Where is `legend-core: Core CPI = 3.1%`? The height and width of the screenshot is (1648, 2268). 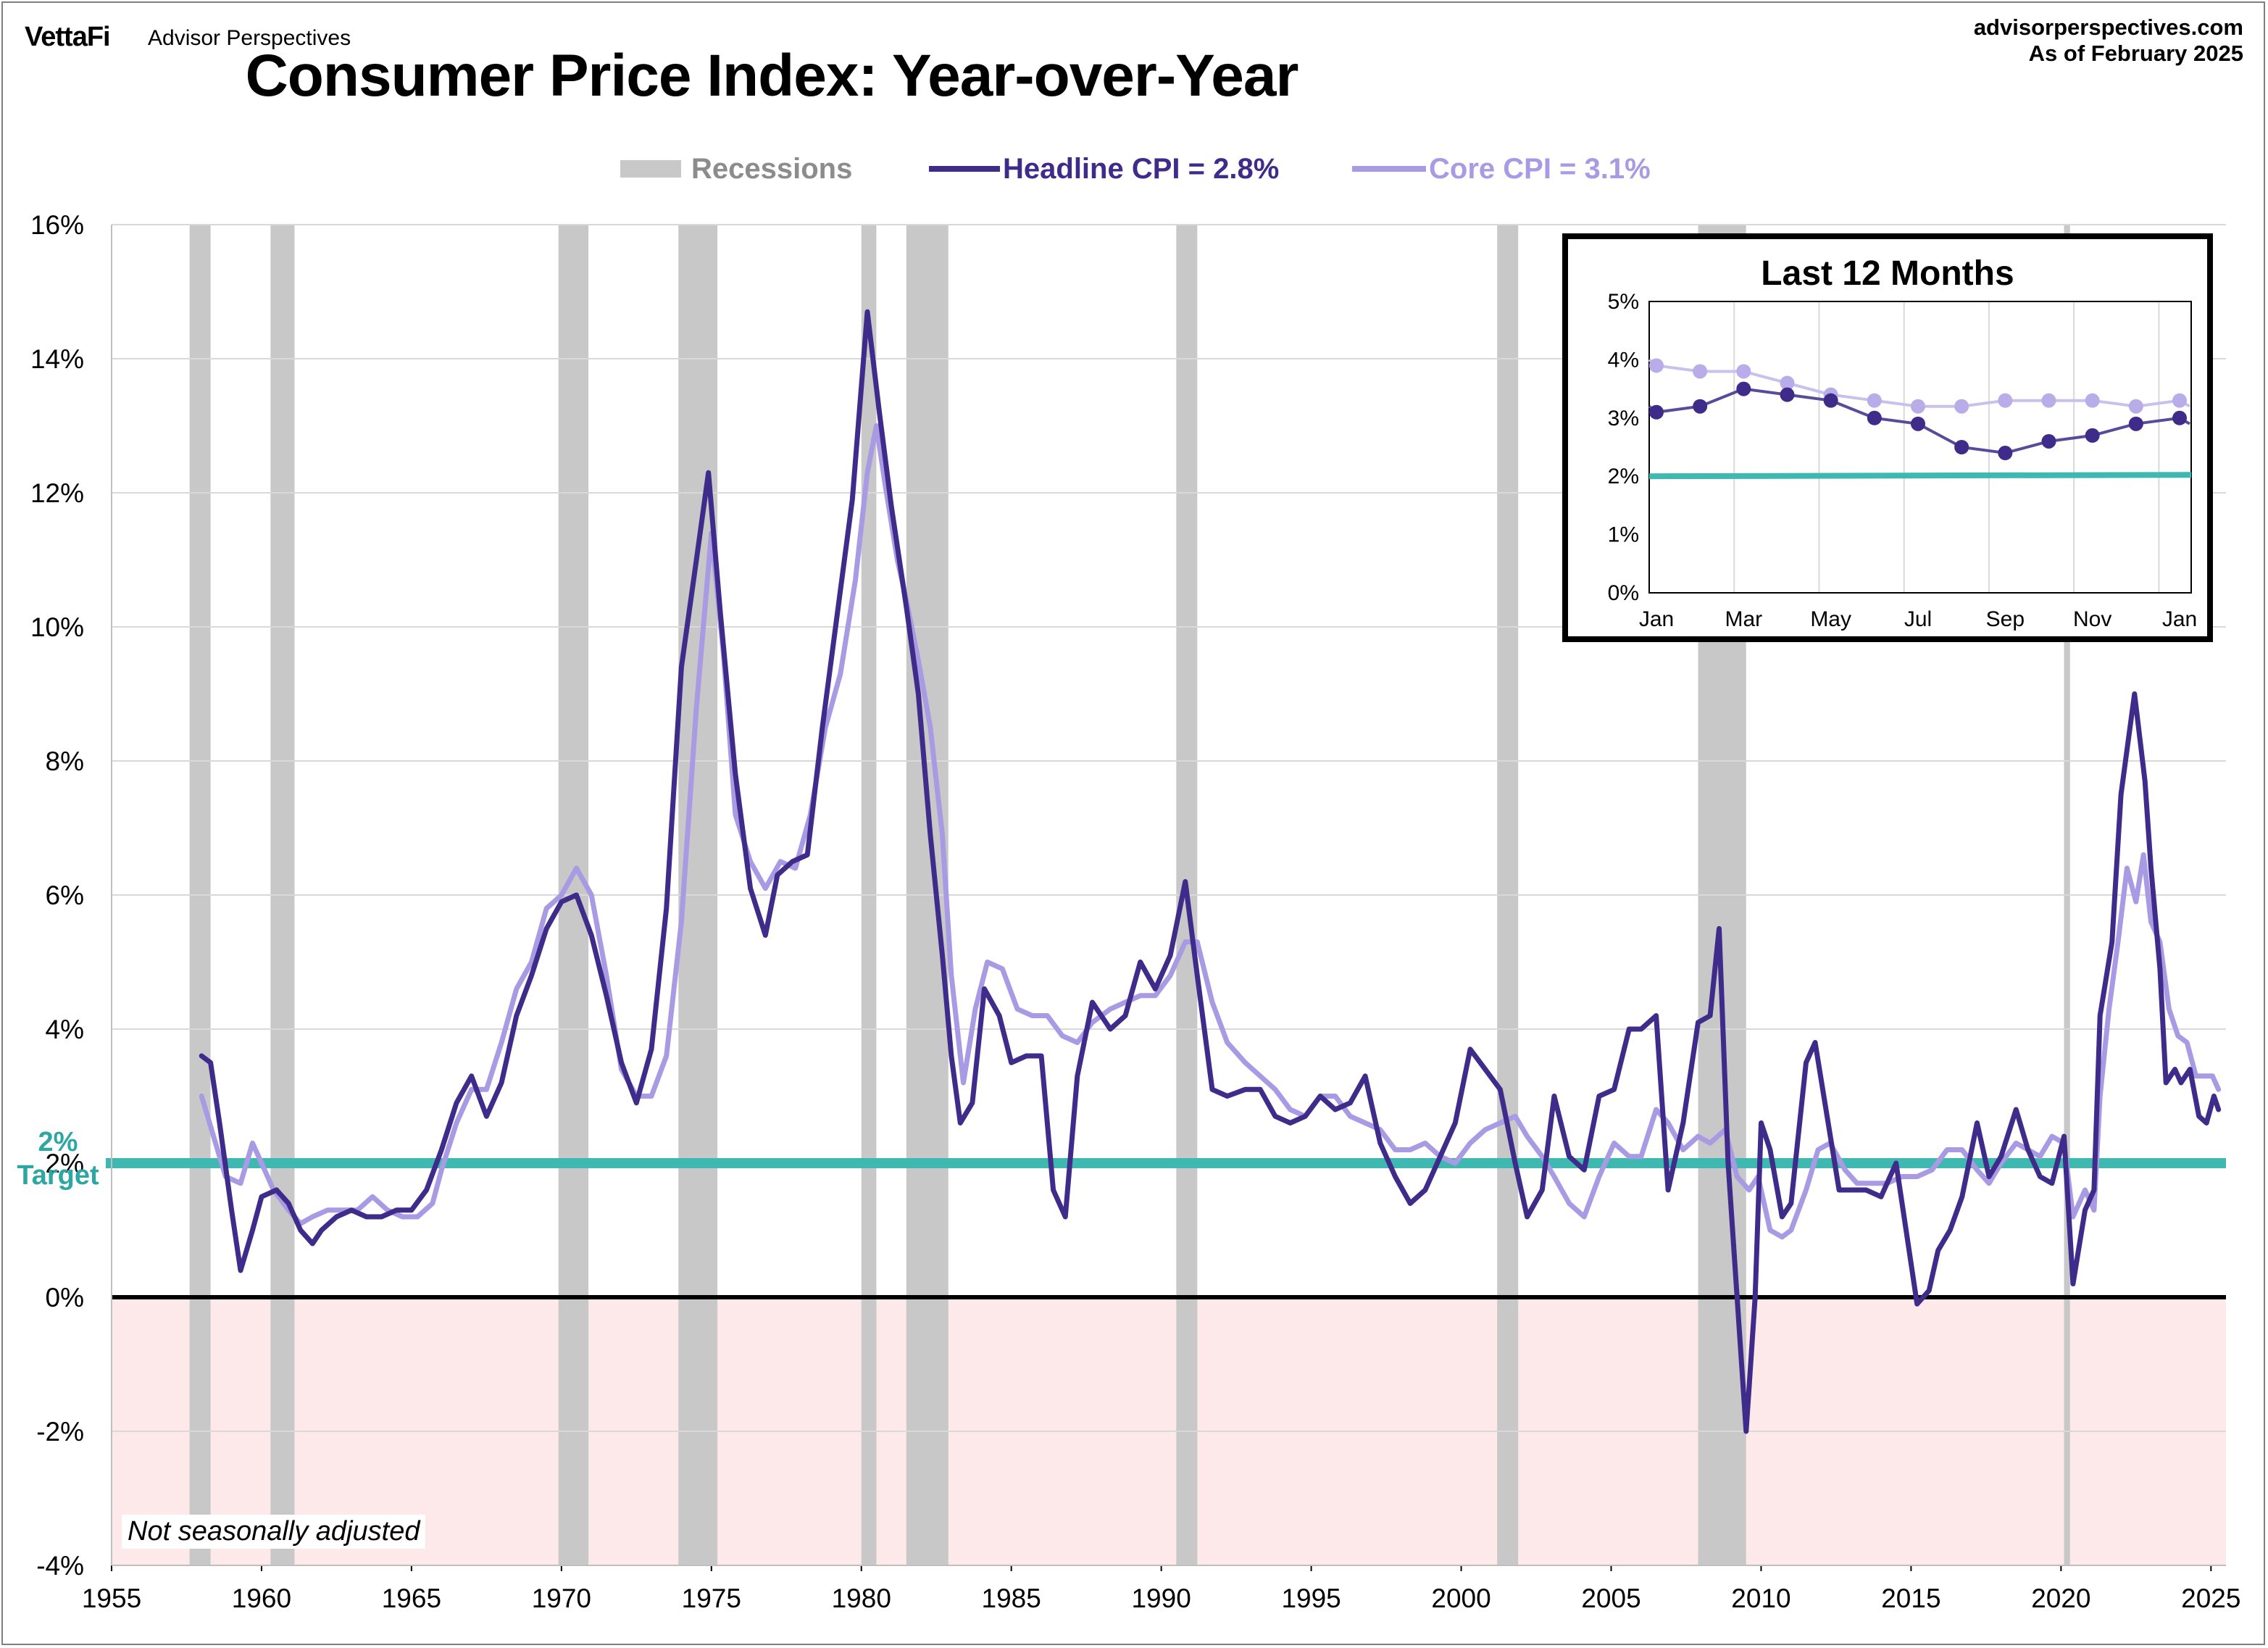 legend-core: Core CPI = 3.1% is located at coordinates (1502, 169).